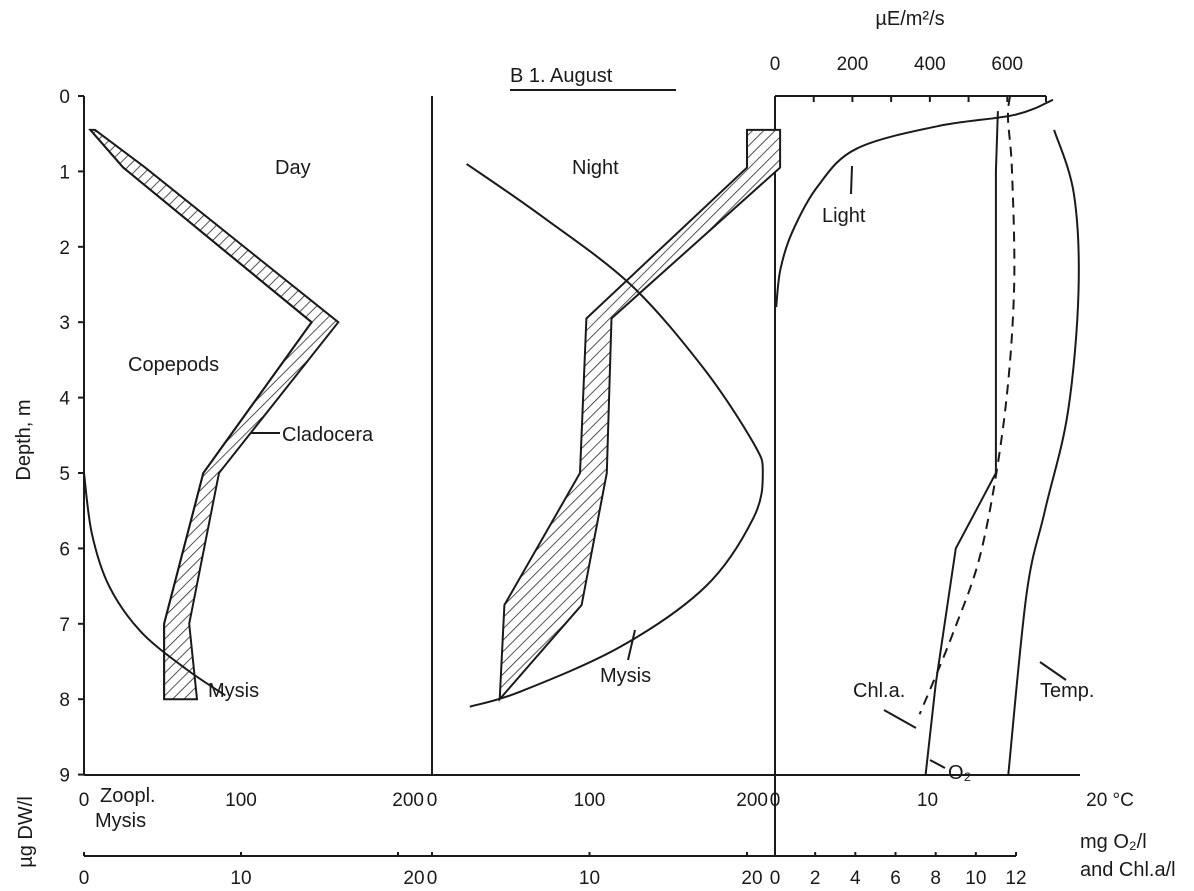 The width and height of the screenshot is (1194, 891). I want to click on depth-tick-label: 7, so click(64, 625).